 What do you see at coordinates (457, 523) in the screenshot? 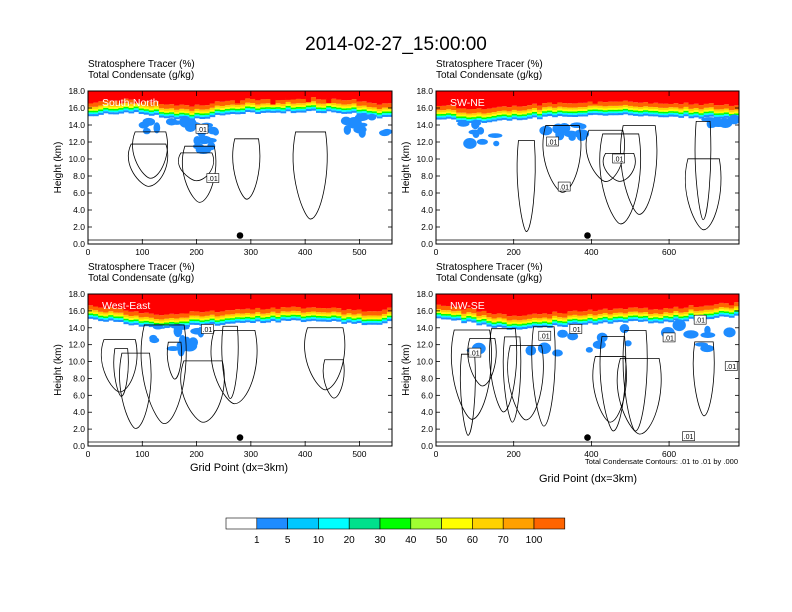
I see `colorbar-box` at bounding box center [457, 523].